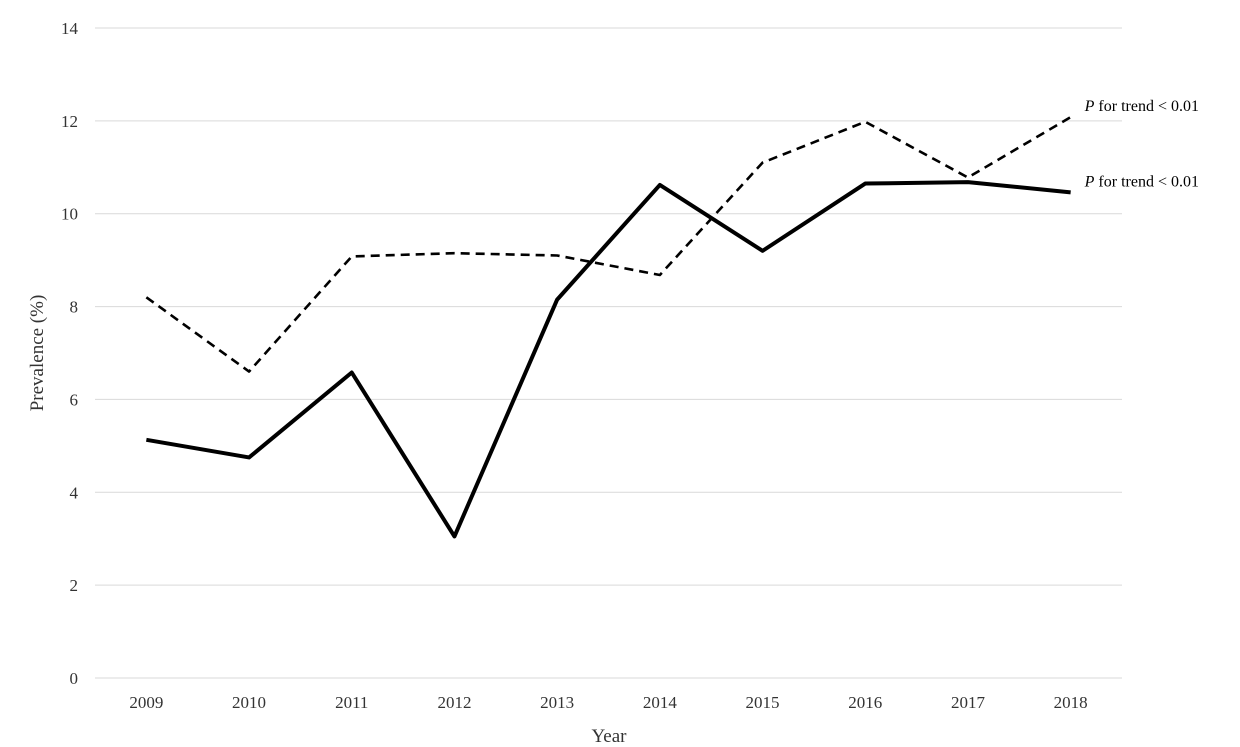 This screenshot has width=1240, height=747. What do you see at coordinates (74, 585) in the screenshot?
I see `y-tick-label: 2` at bounding box center [74, 585].